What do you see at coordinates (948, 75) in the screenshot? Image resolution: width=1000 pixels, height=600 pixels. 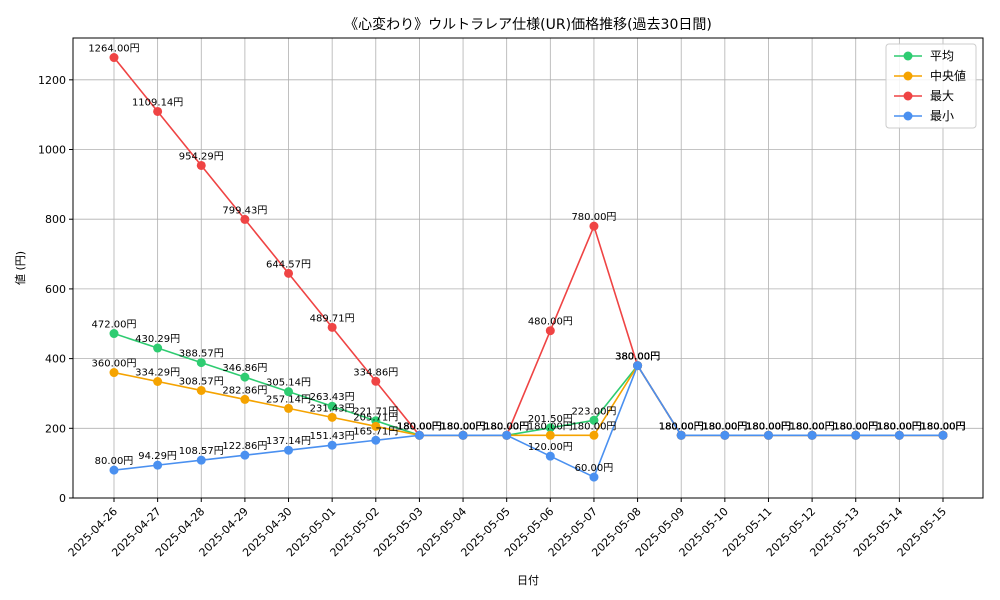 I see `legend-label: 中央値` at bounding box center [948, 75].